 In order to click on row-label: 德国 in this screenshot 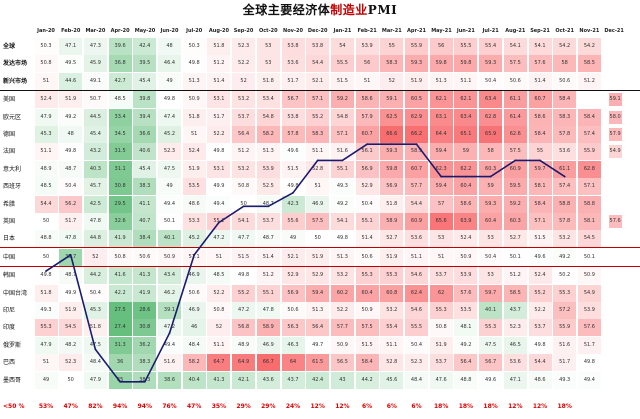, I will do `click(9, 134)`.